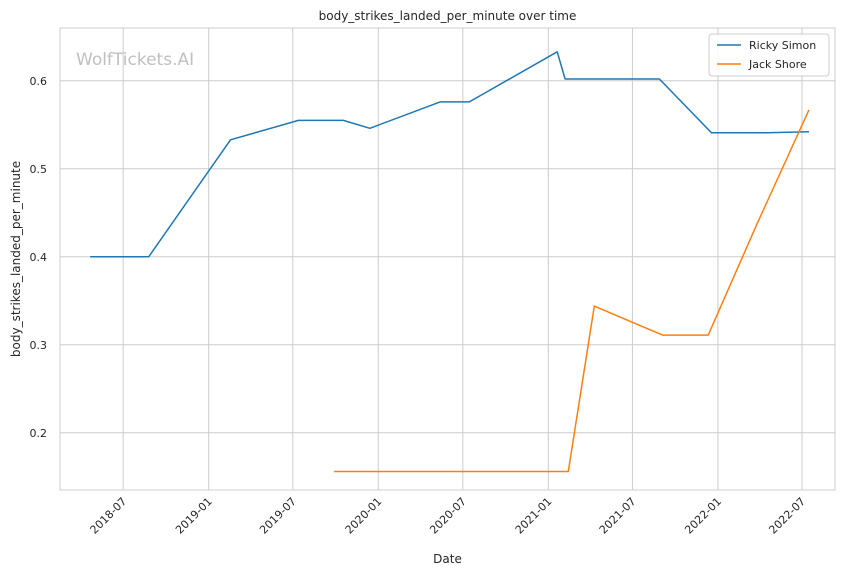 The image size is (844, 580). Describe the element at coordinates (448, 16) in the screenshot. I see `chart-title: body_strikes_landed_per_minute over time` at that location.